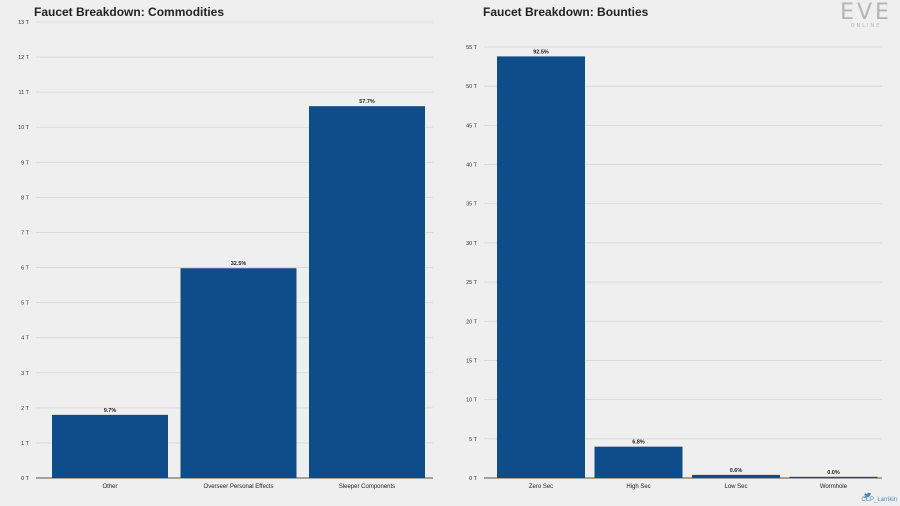  I want to click on y-tick-label: 55 T, so click(472, 48).